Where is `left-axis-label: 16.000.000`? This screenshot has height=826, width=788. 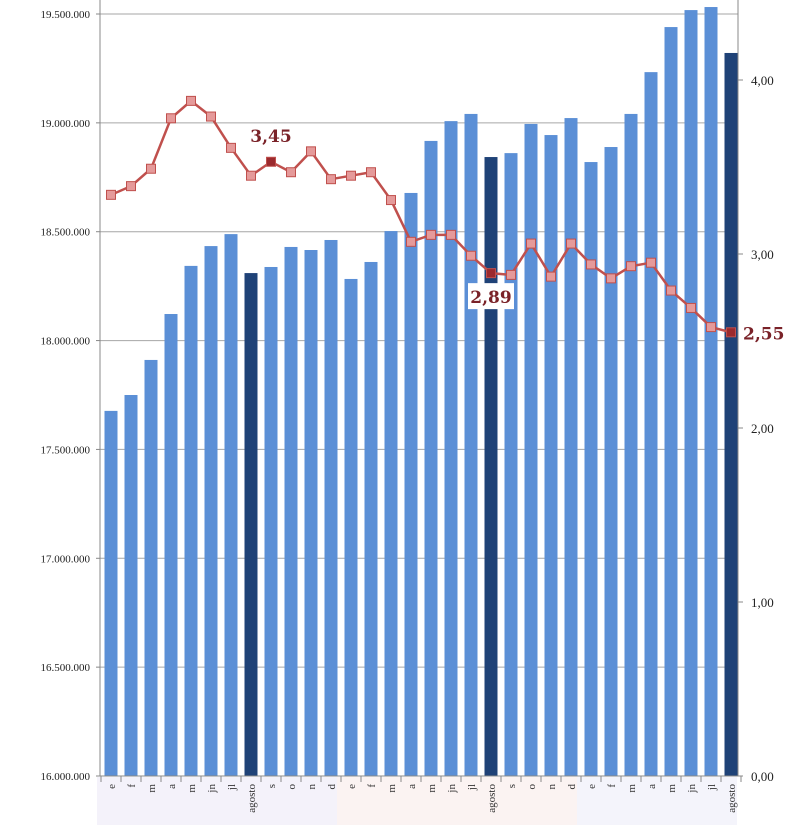 left-axis-label: 16.000.000 is located at coordinates (66, 777).